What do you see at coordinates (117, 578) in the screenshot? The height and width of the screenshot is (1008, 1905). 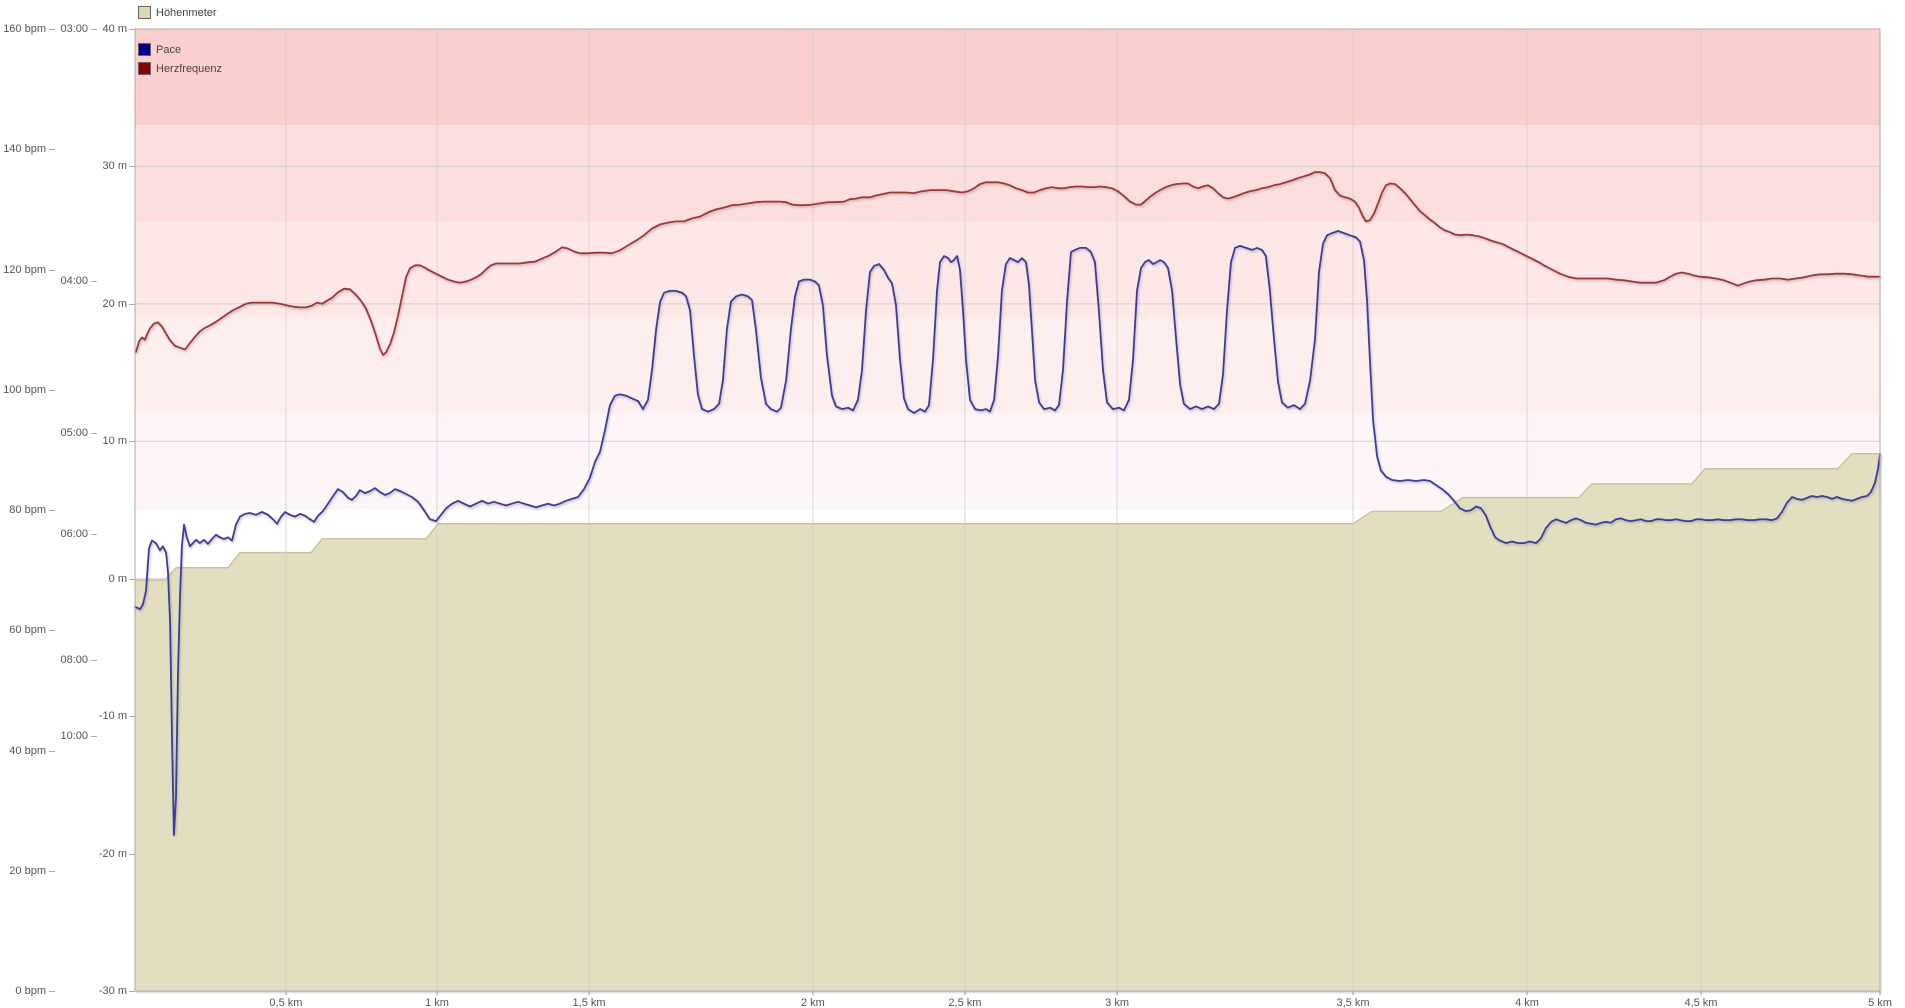 I see `axis-tick-label: 0 m` at bounding box center [117, 578].